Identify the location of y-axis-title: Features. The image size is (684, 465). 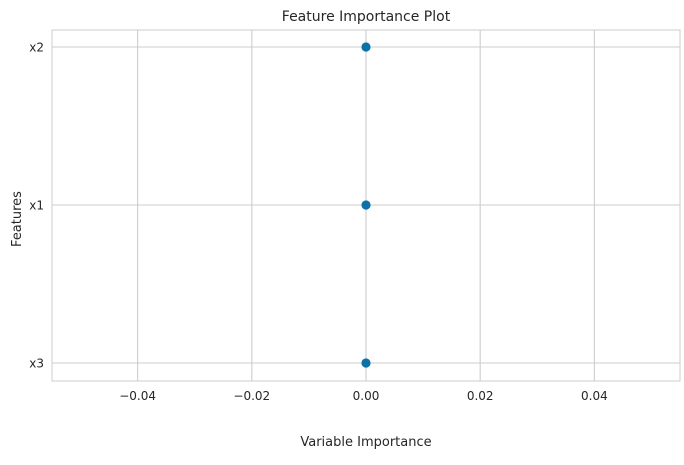
(17, 219).